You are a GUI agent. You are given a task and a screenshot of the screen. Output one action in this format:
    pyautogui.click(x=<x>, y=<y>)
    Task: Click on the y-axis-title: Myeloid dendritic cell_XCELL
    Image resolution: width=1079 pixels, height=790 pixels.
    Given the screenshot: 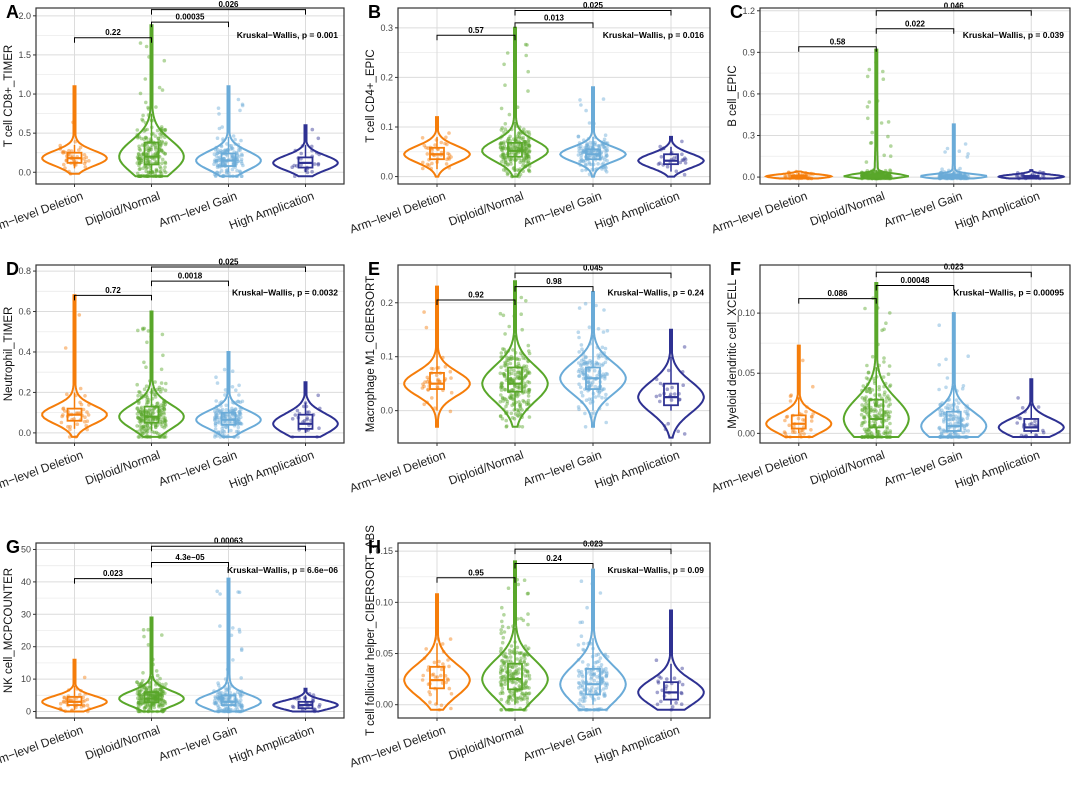 What is the action you would take?
    pyautogui.click(x=733, y=354)
    